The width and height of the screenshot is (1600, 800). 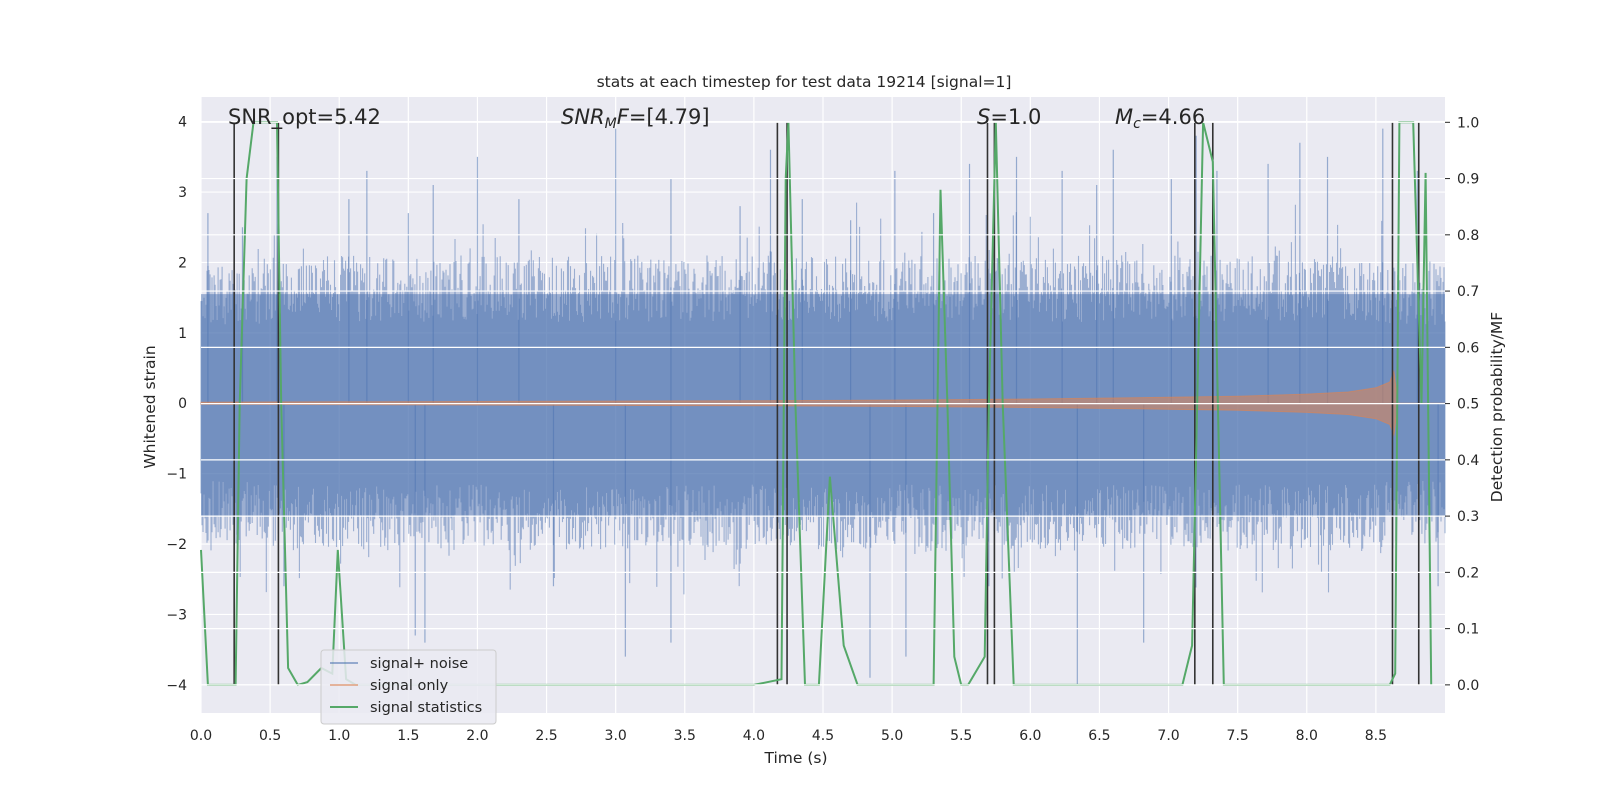 I want to click on y-tick-label: 2, so click(x=182, y=263).